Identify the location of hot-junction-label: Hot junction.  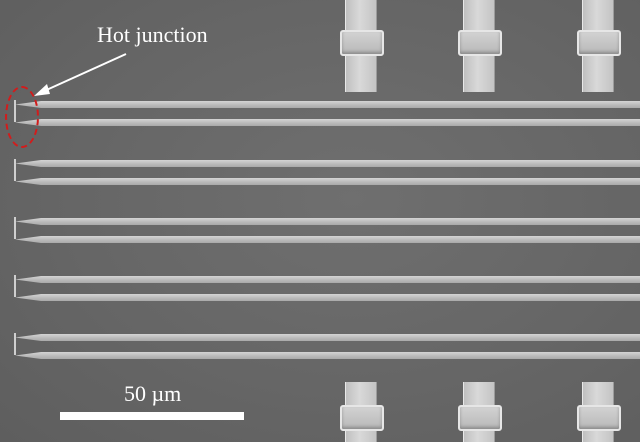
(152, 34).